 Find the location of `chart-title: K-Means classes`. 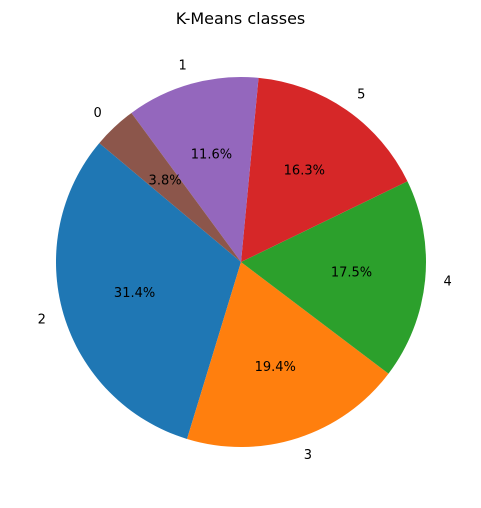

chart-title: K-Means classes is located at coordinates (241, 18).